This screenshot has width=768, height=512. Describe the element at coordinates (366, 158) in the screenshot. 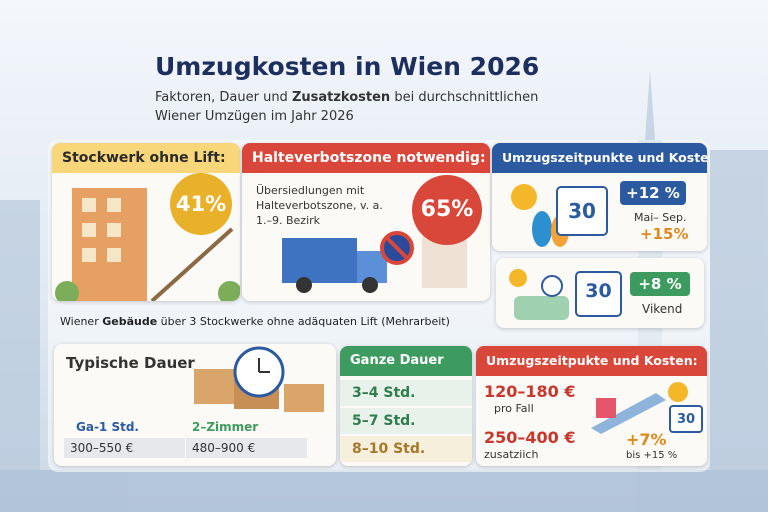

I see `card-heading: Halteverbotszone notwendig:` at that location.